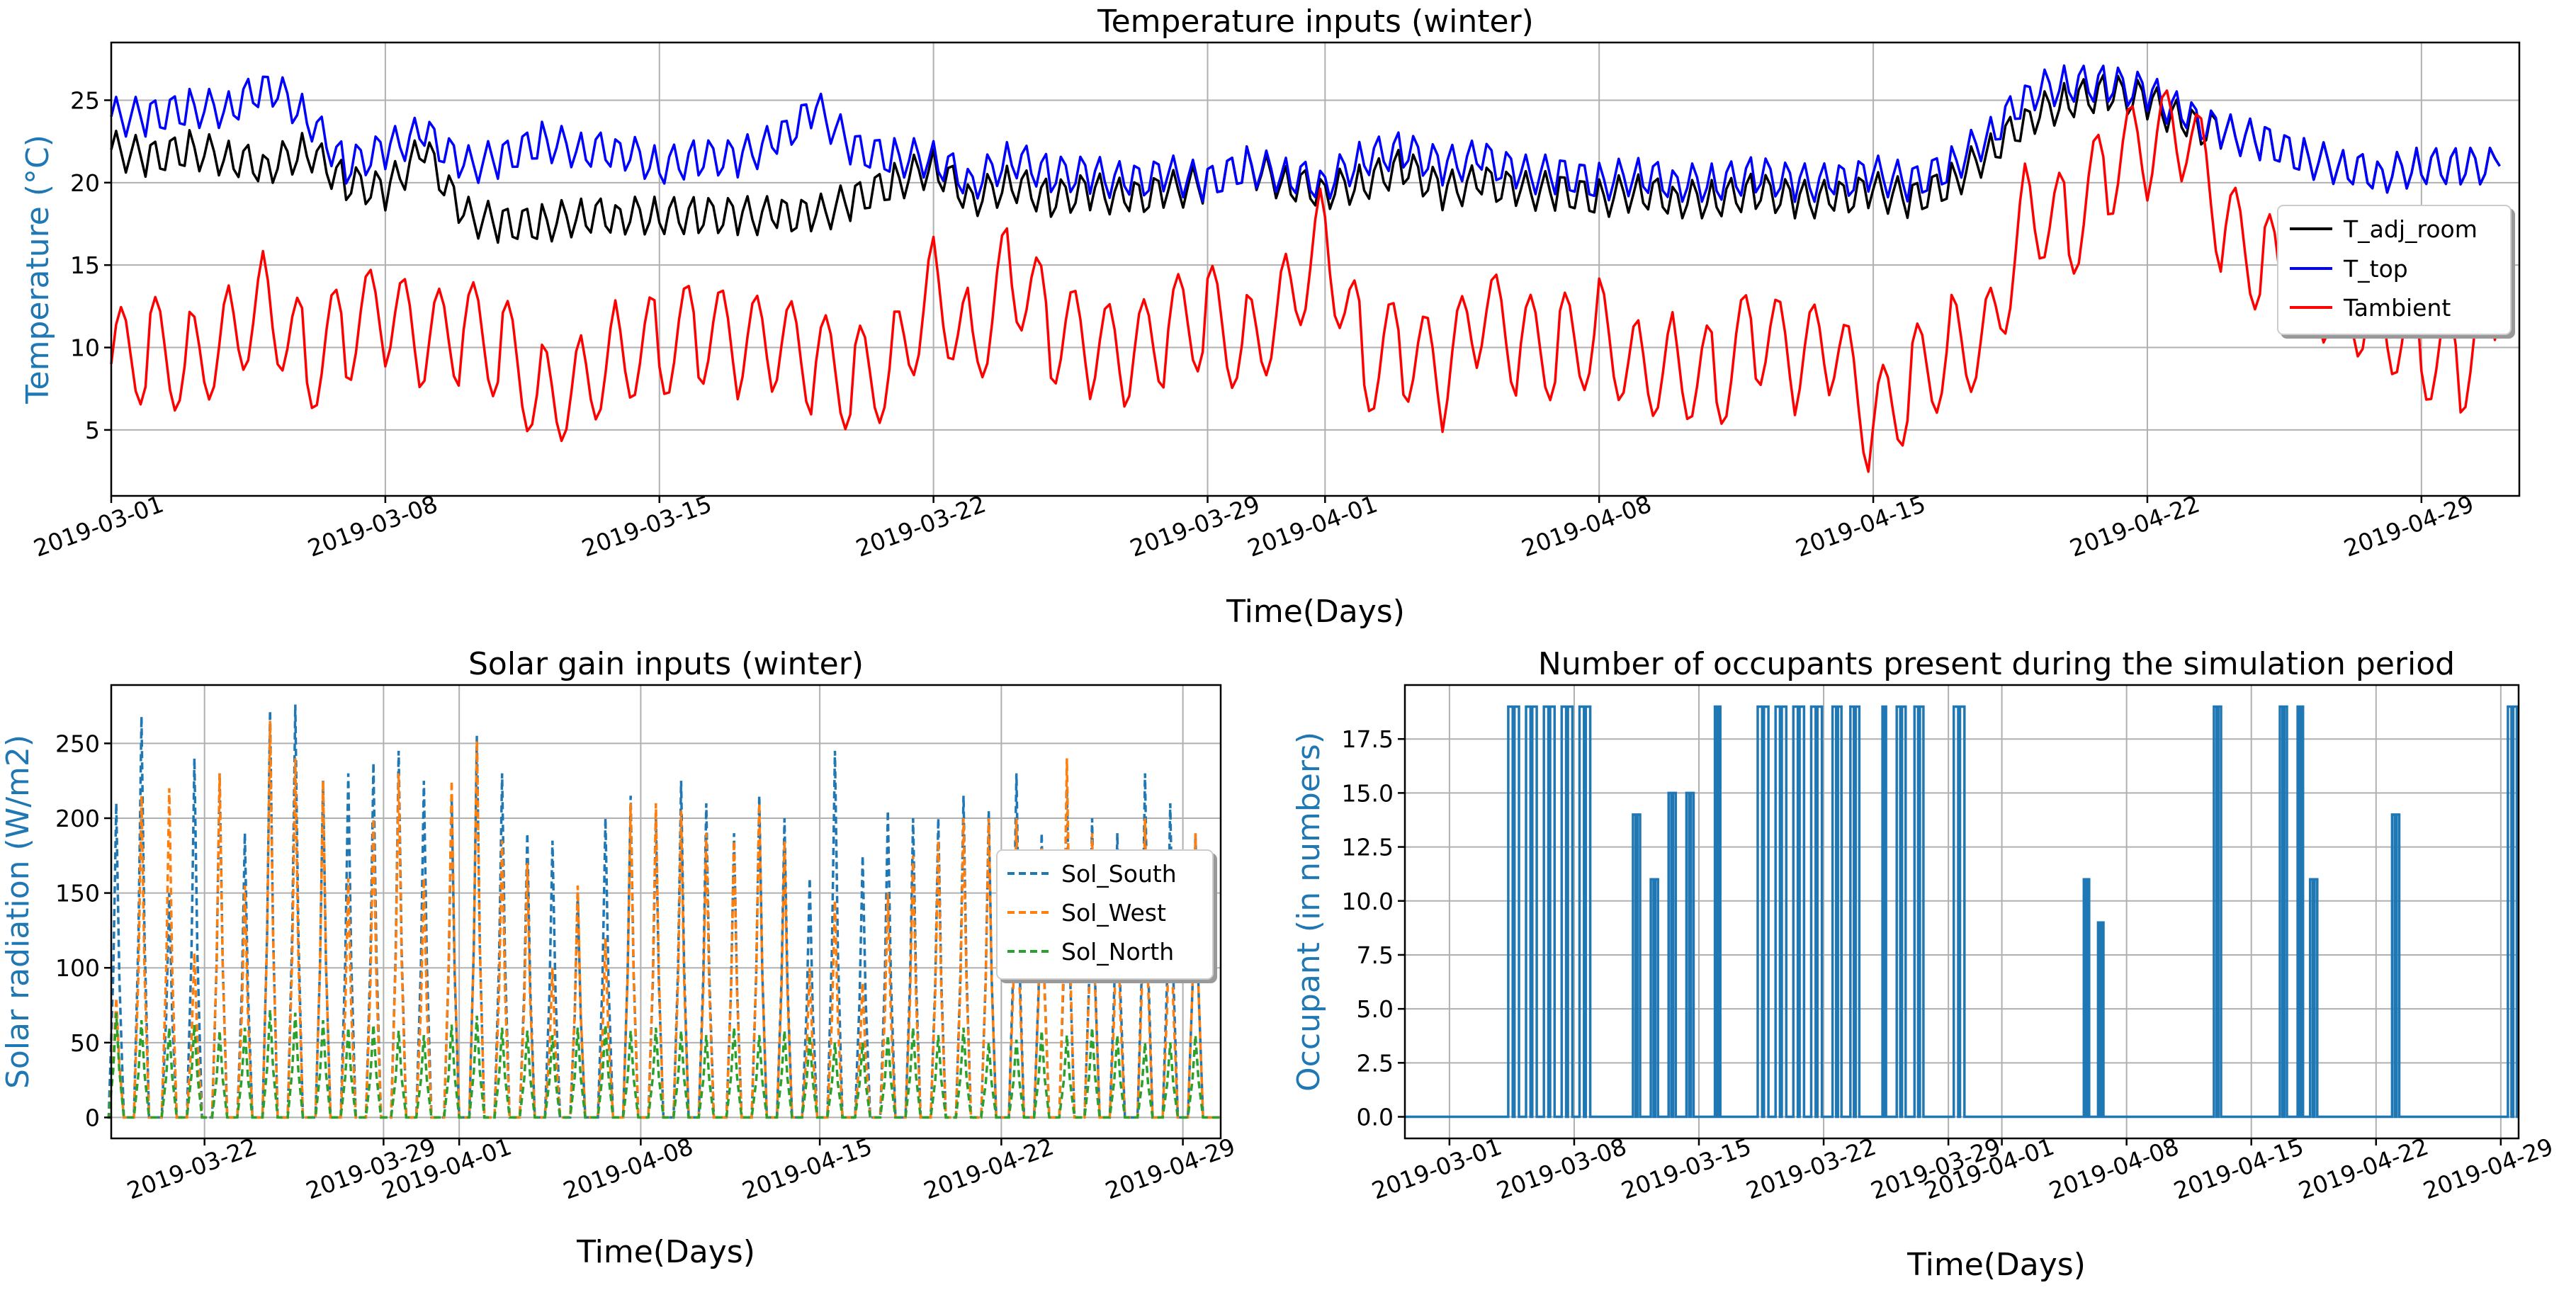 This screenshot has width=2576, height=1290. I want to click on y-tick-label-5-0: 5.0, so click(1375, 1009).